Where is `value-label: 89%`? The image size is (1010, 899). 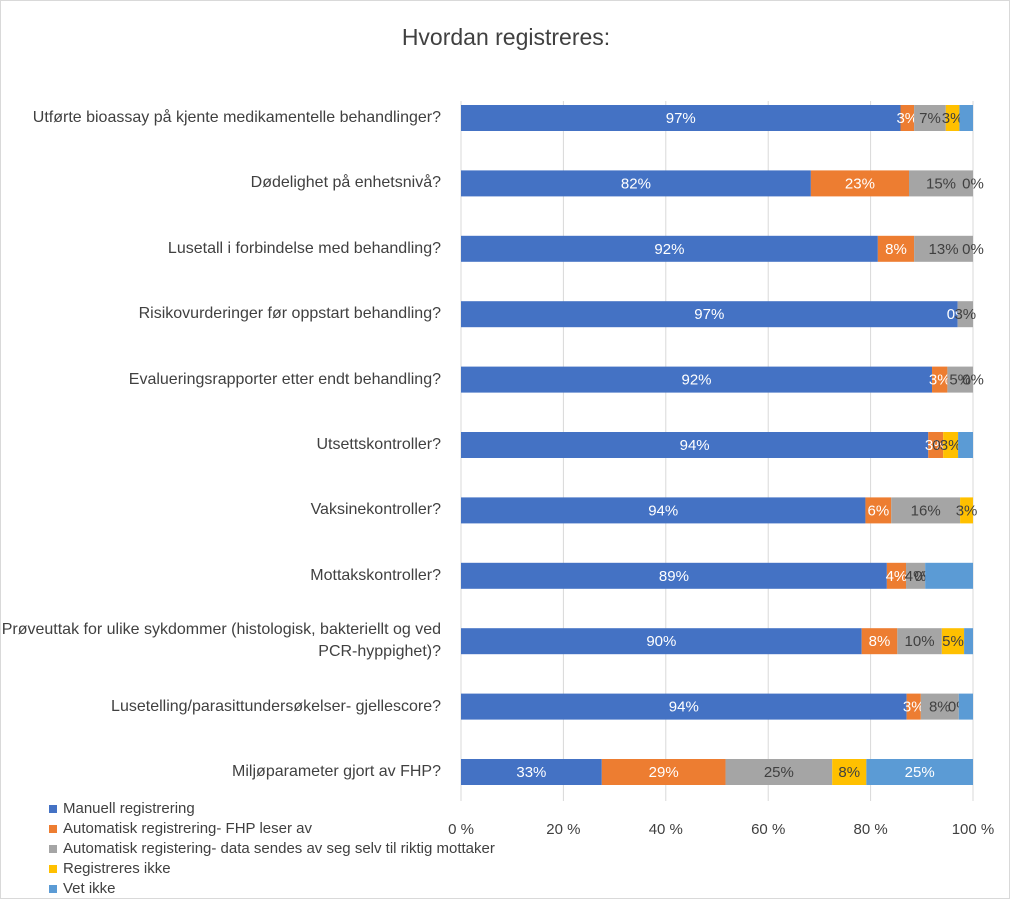 value-label: 89% is located at coordinates (674, 576).